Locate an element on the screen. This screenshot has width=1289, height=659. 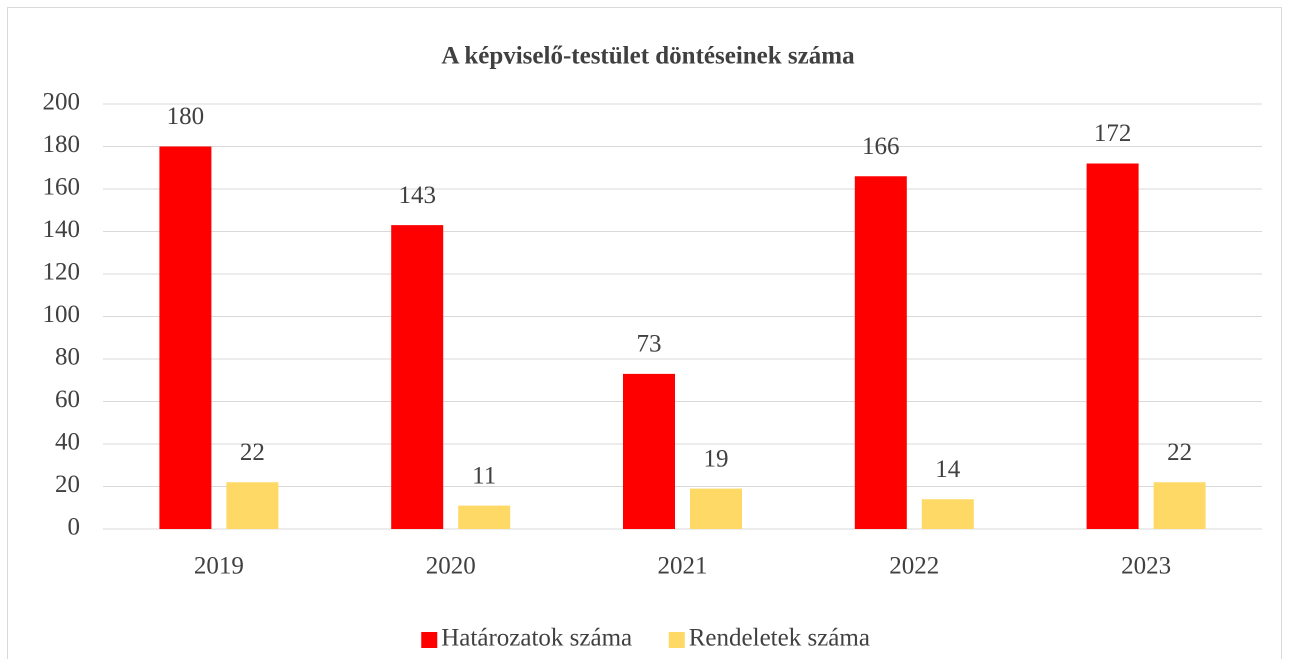
y-tick-label: 120 is located at coordinates (62, 272).